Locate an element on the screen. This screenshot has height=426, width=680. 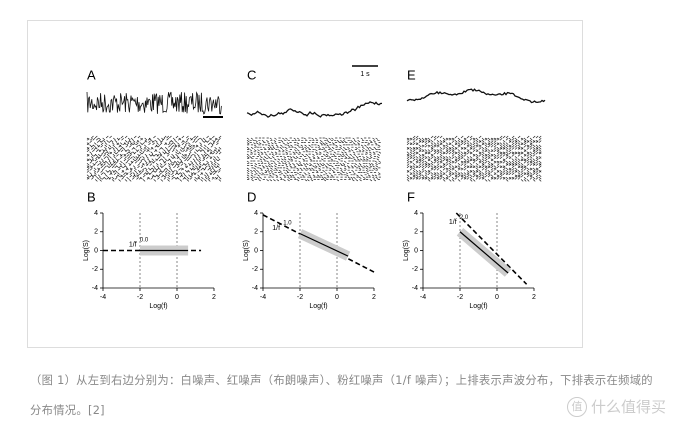
annotation-exponent: 2.0 is located at coordinates (464, 218).